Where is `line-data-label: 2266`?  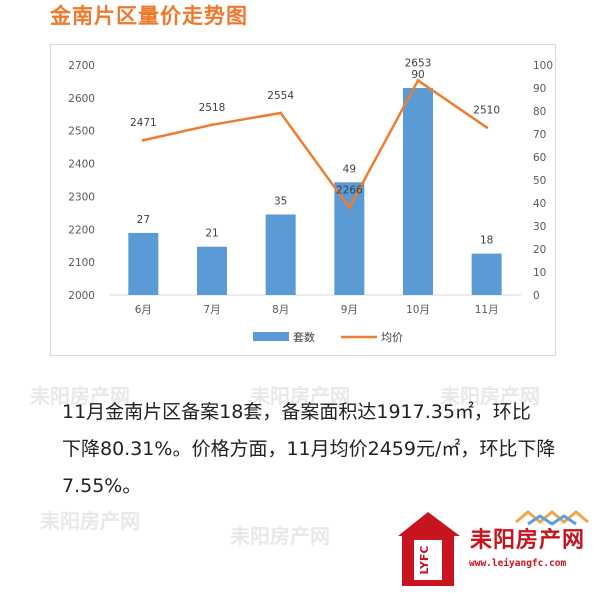
line-data-label: 2266 is located at coordinates (349, 191).